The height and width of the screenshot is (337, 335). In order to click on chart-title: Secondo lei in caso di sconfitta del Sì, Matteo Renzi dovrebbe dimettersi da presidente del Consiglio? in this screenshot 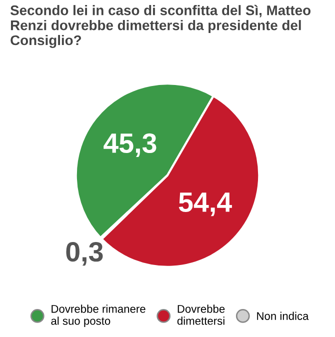, I will do `click(160, 26)`.